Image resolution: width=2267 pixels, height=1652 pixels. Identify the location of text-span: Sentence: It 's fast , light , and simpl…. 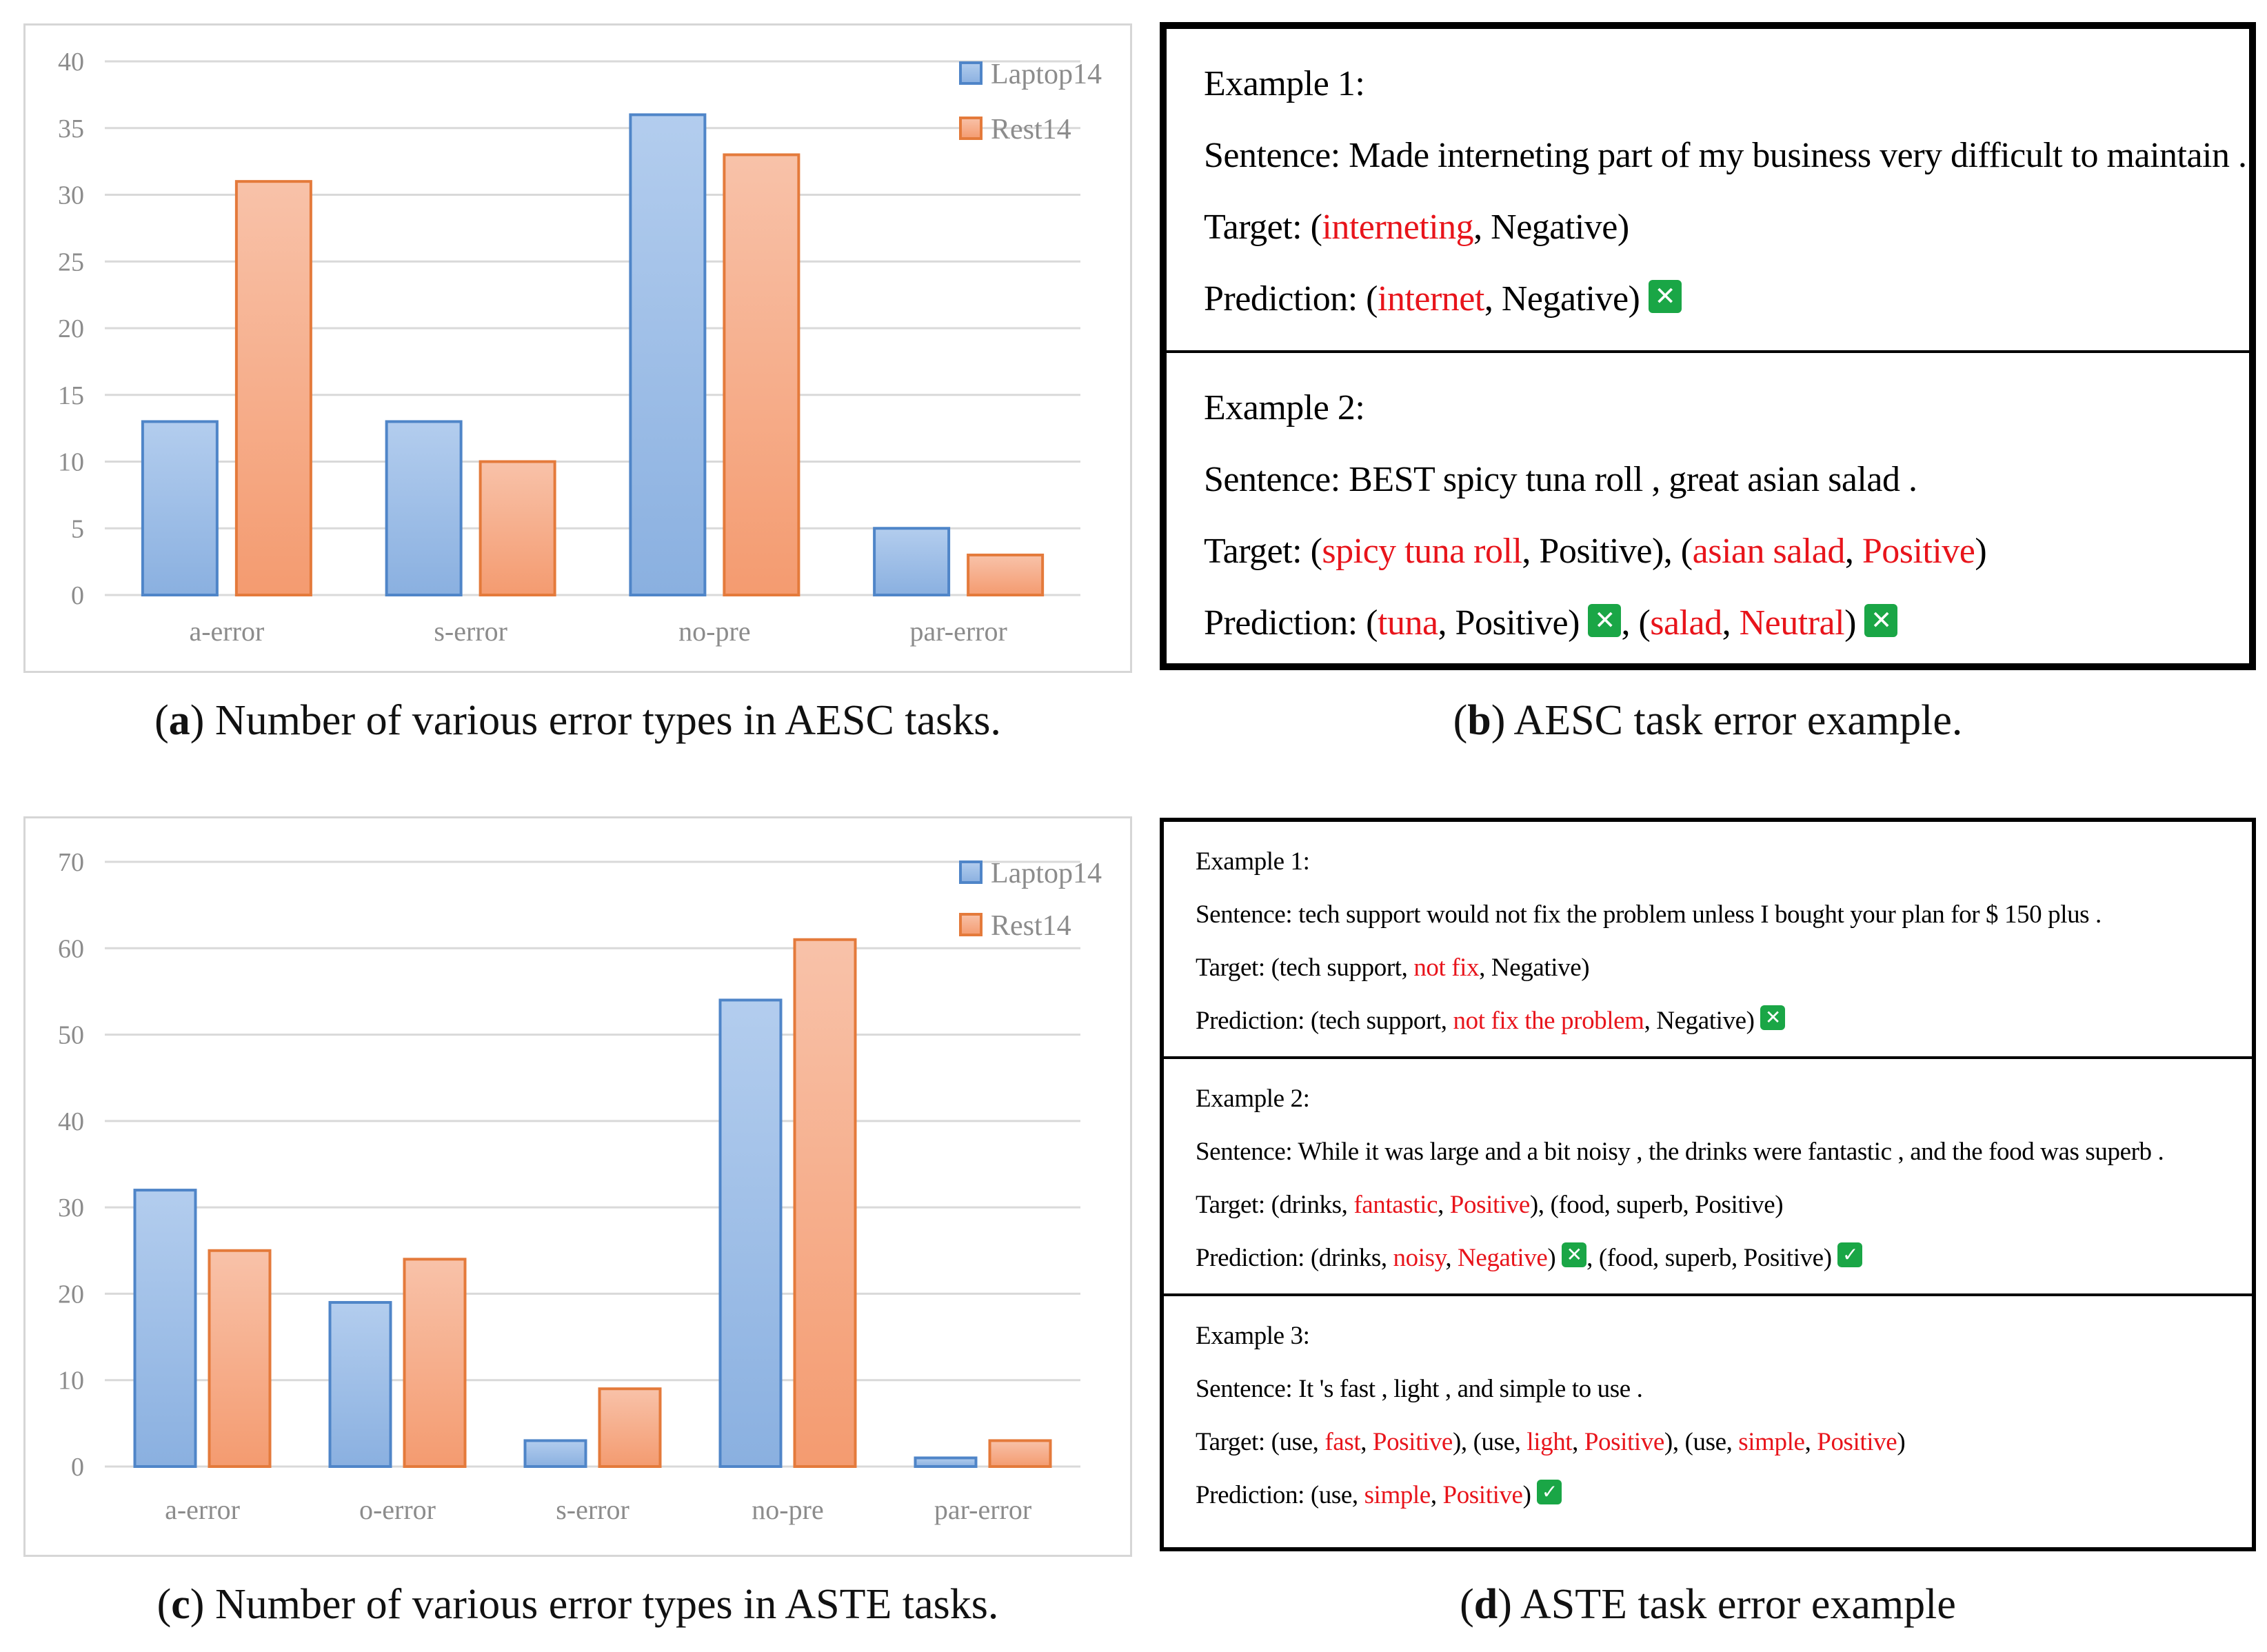
(1419, 1389).